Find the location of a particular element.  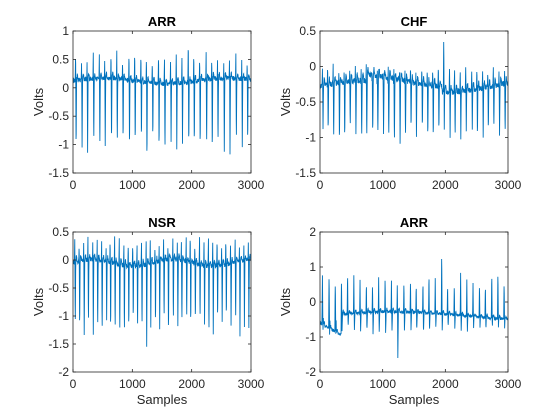

subplot-title: CHF is located at coordinates (414, 21).